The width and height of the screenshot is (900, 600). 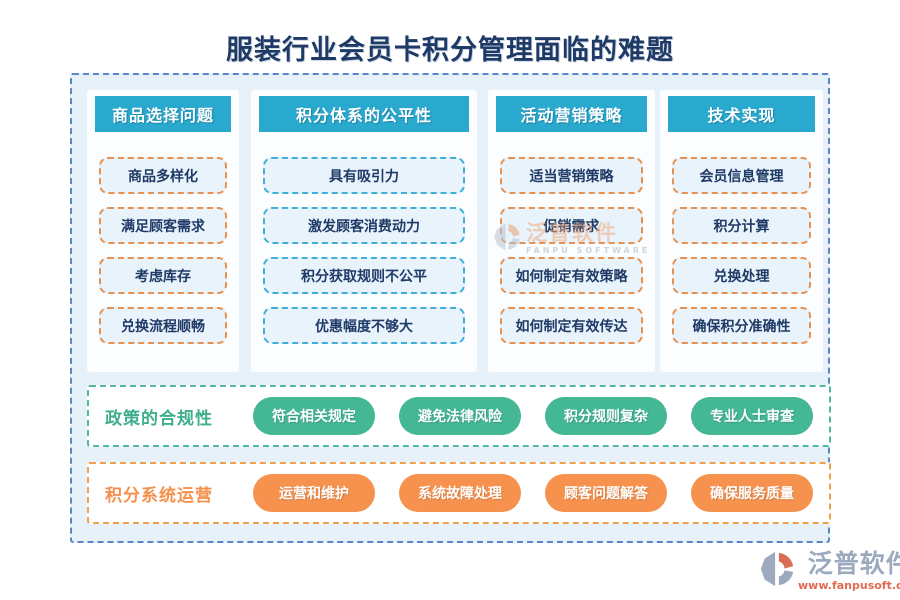 What do you see at coordinates (571, 325) in the screenshot?
I see `item-node: 如何制定有效传达` at bounding box center [571, 325].